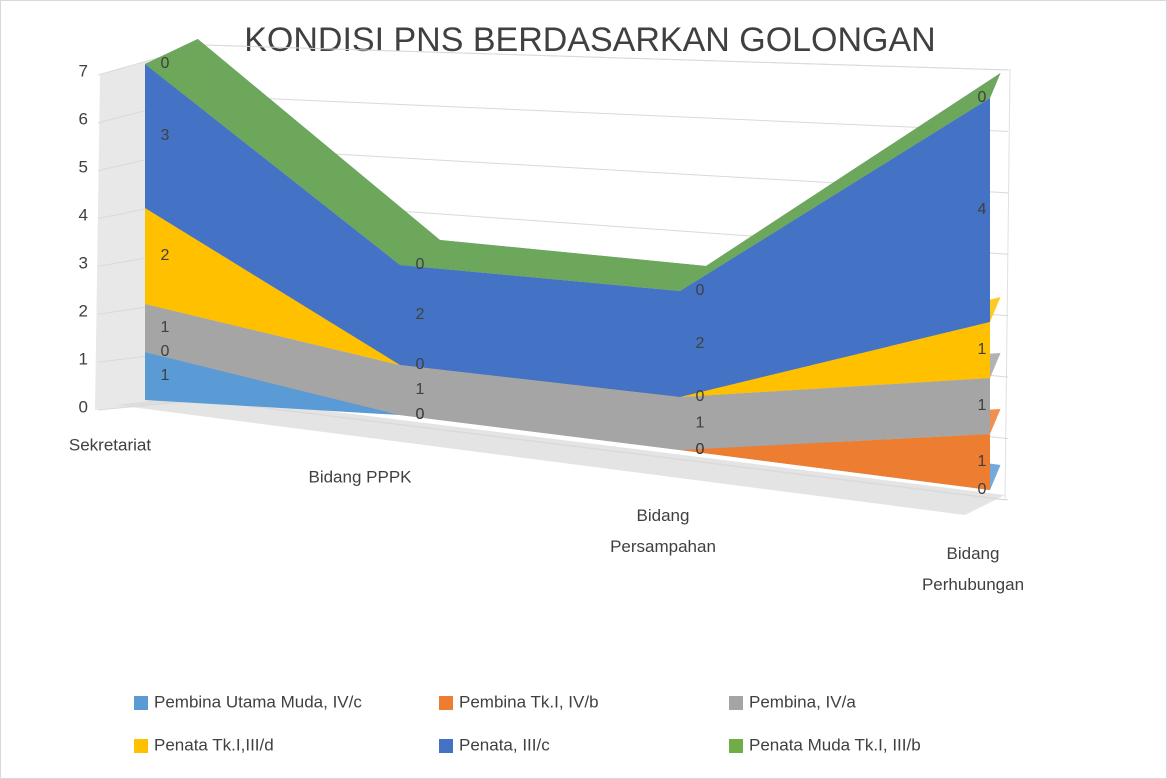 This screenshot has height=779, width=1167. I want to click on legend-label: Penata Tk.I,III/d, so click(214, 744).